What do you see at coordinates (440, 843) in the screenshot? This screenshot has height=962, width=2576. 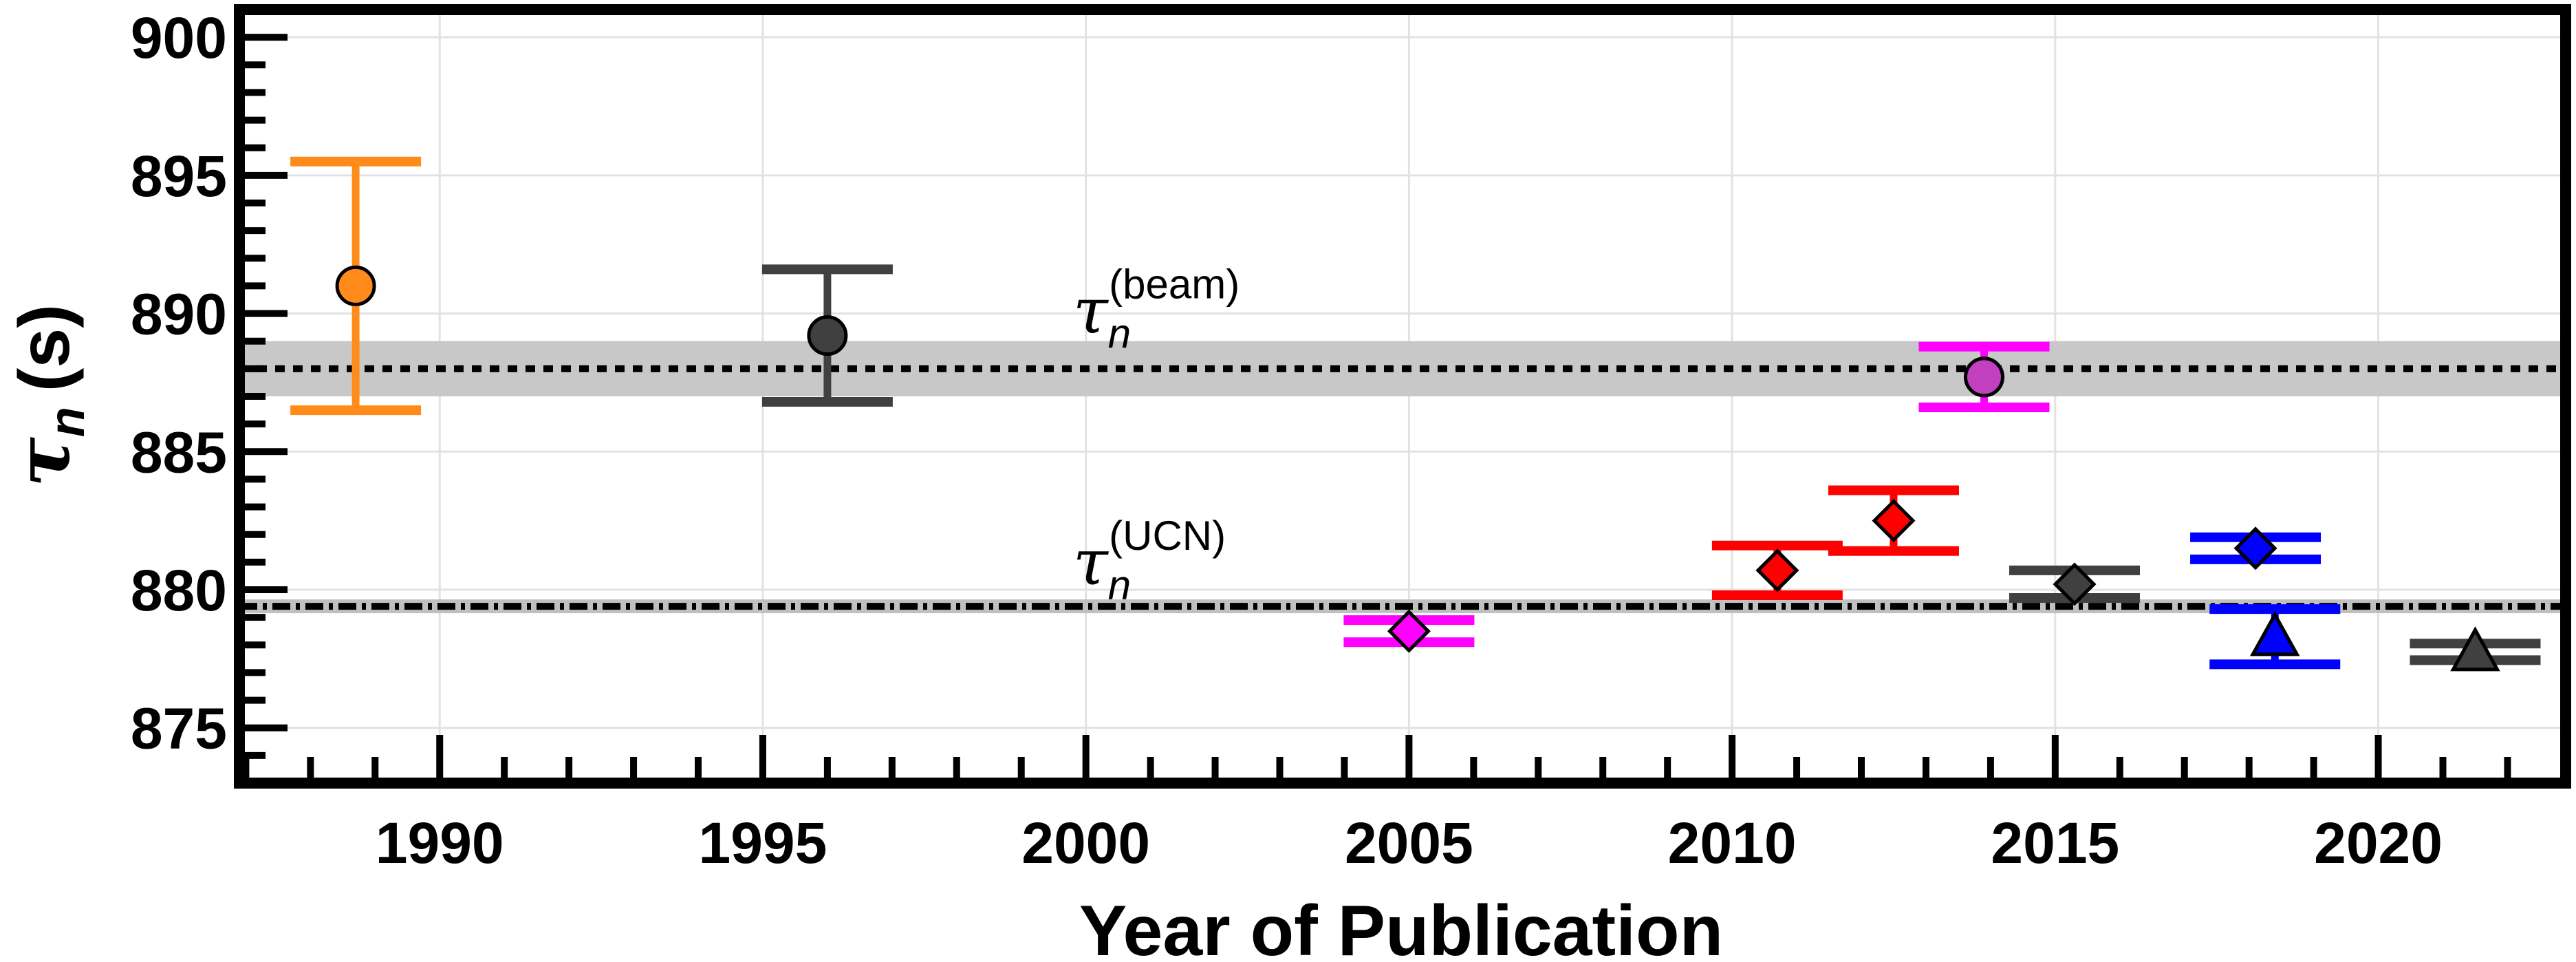 I see `x-tick-label: 1990` at bounding box center [440, 843].